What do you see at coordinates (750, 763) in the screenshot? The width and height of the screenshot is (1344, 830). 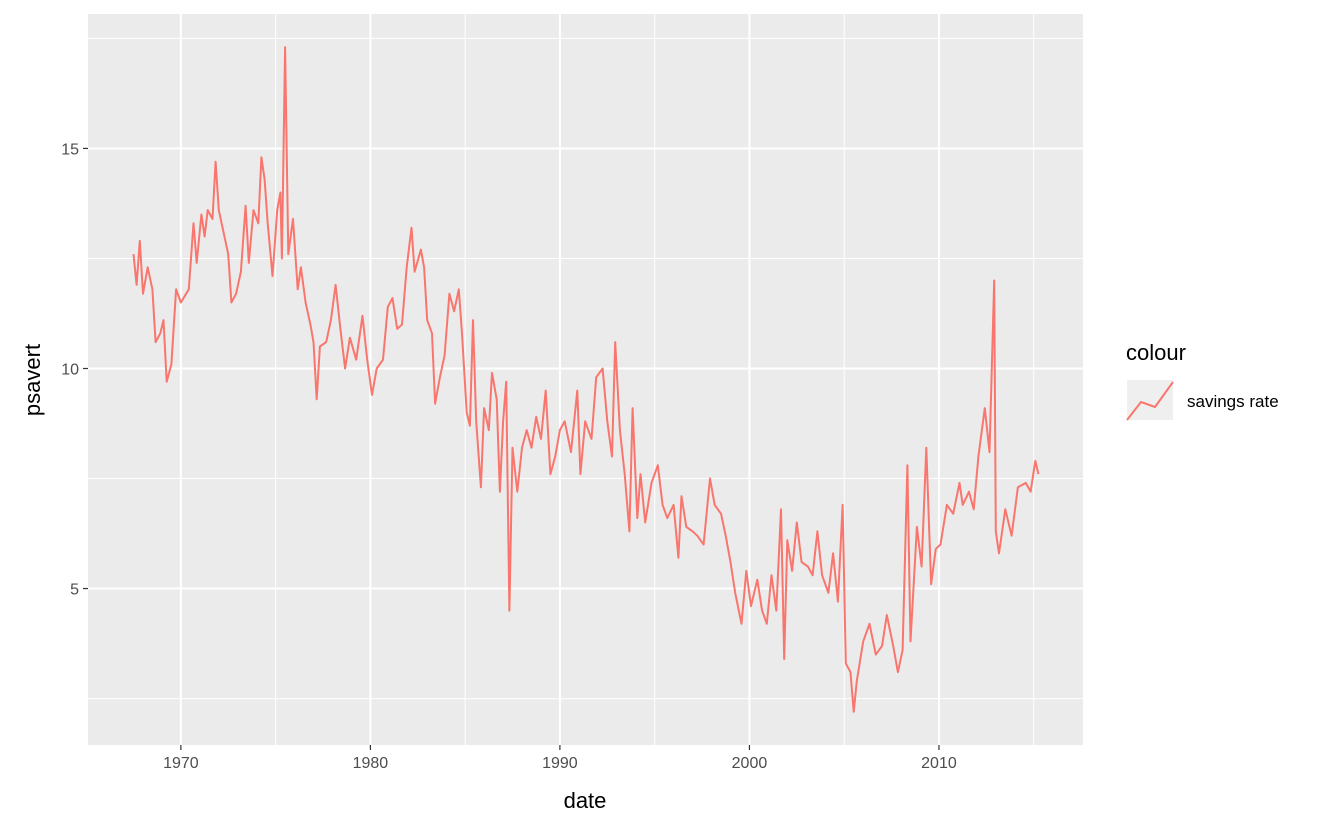 I see `x-tick-label: 2000` at bounding box center [750, 763].